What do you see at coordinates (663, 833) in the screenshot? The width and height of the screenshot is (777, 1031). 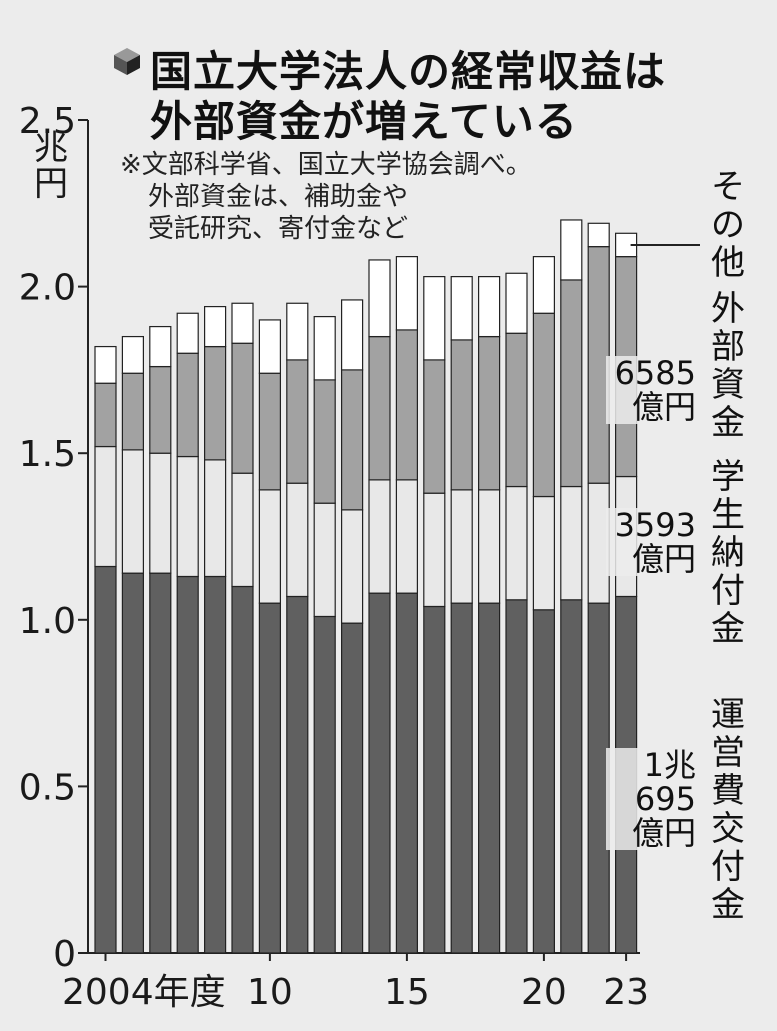 I see `annotation-operating-grant-unit: 億円` at bounding box center [663, 833].